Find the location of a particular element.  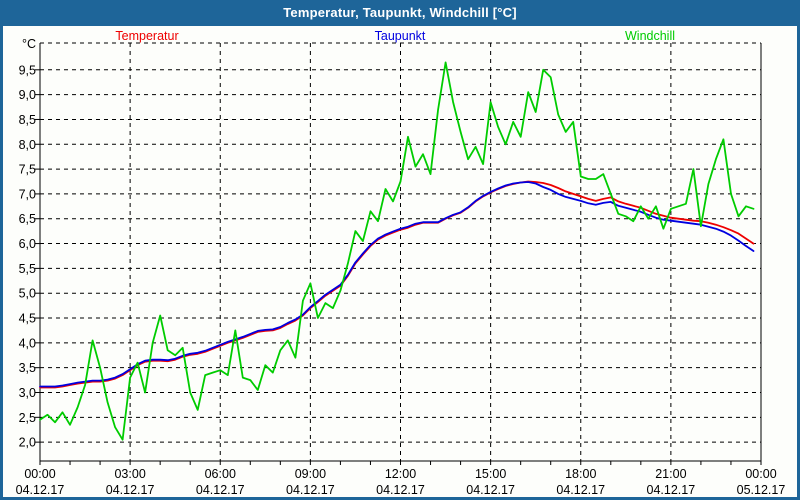

y-tick-label: 8,0 is located at coordinates (27, 145).